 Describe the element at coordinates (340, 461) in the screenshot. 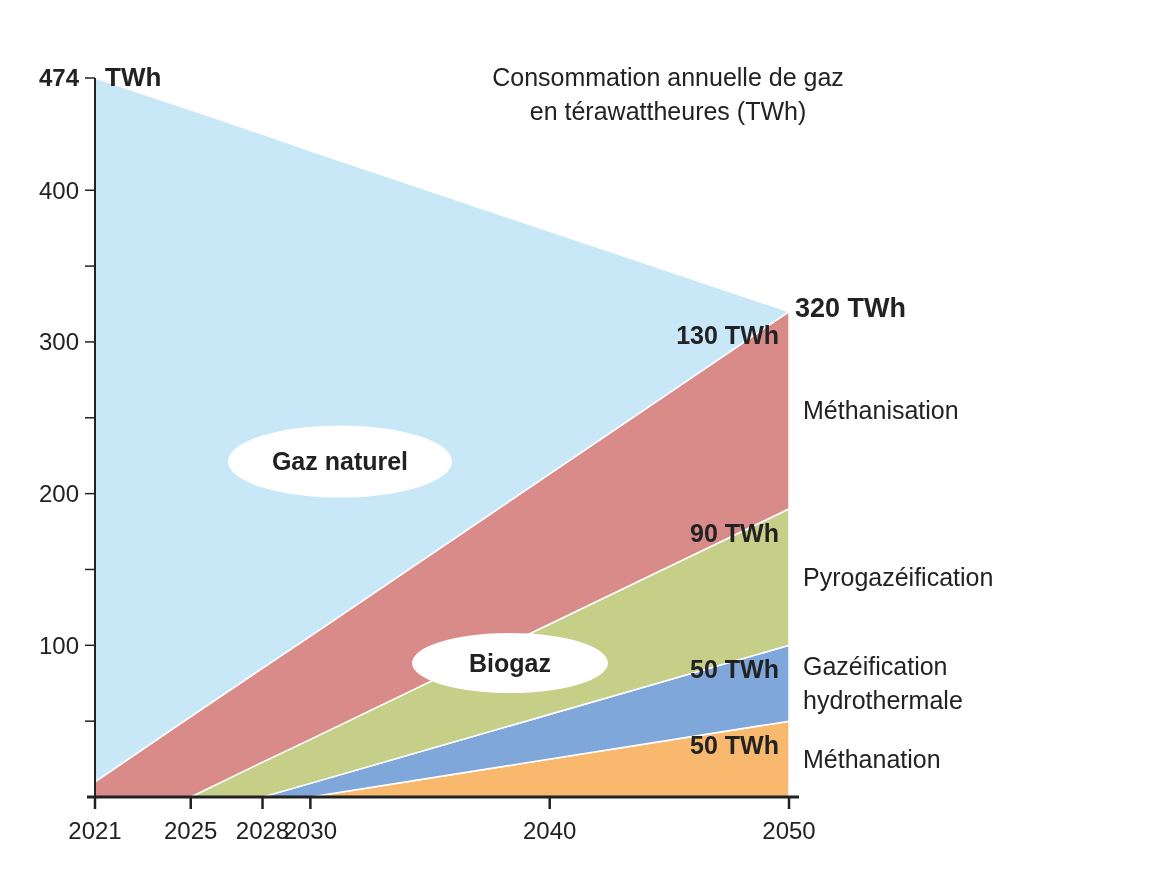

I see `series-label: Gaz naturel` at that location.